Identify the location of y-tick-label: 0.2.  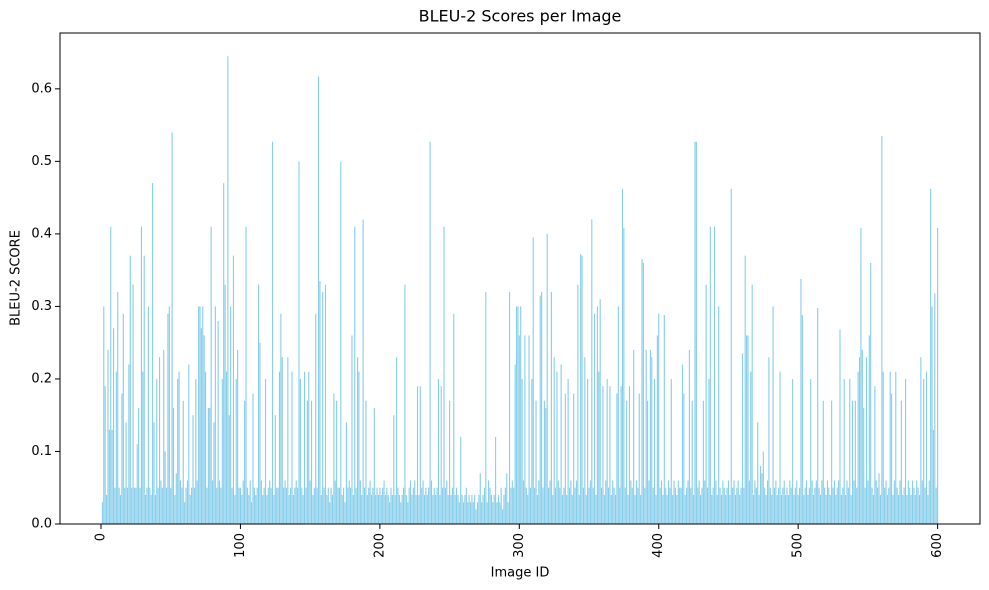
(41, 378).